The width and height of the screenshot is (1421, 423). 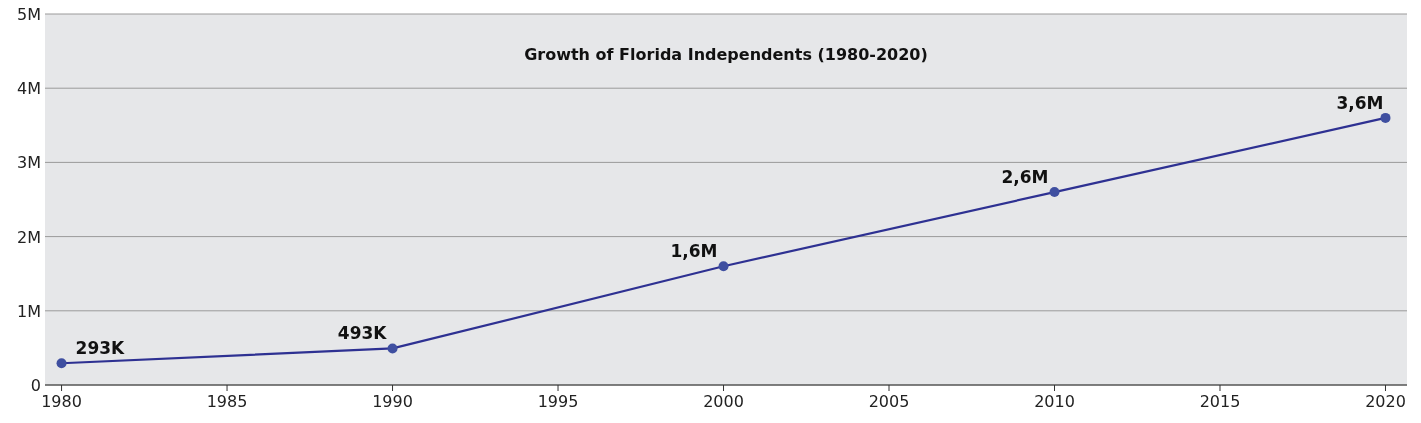 What do you see at coordinates (558, 401) in the screenshot?
I see `x-tick-label: 1995` at bounding box center [558, 401].